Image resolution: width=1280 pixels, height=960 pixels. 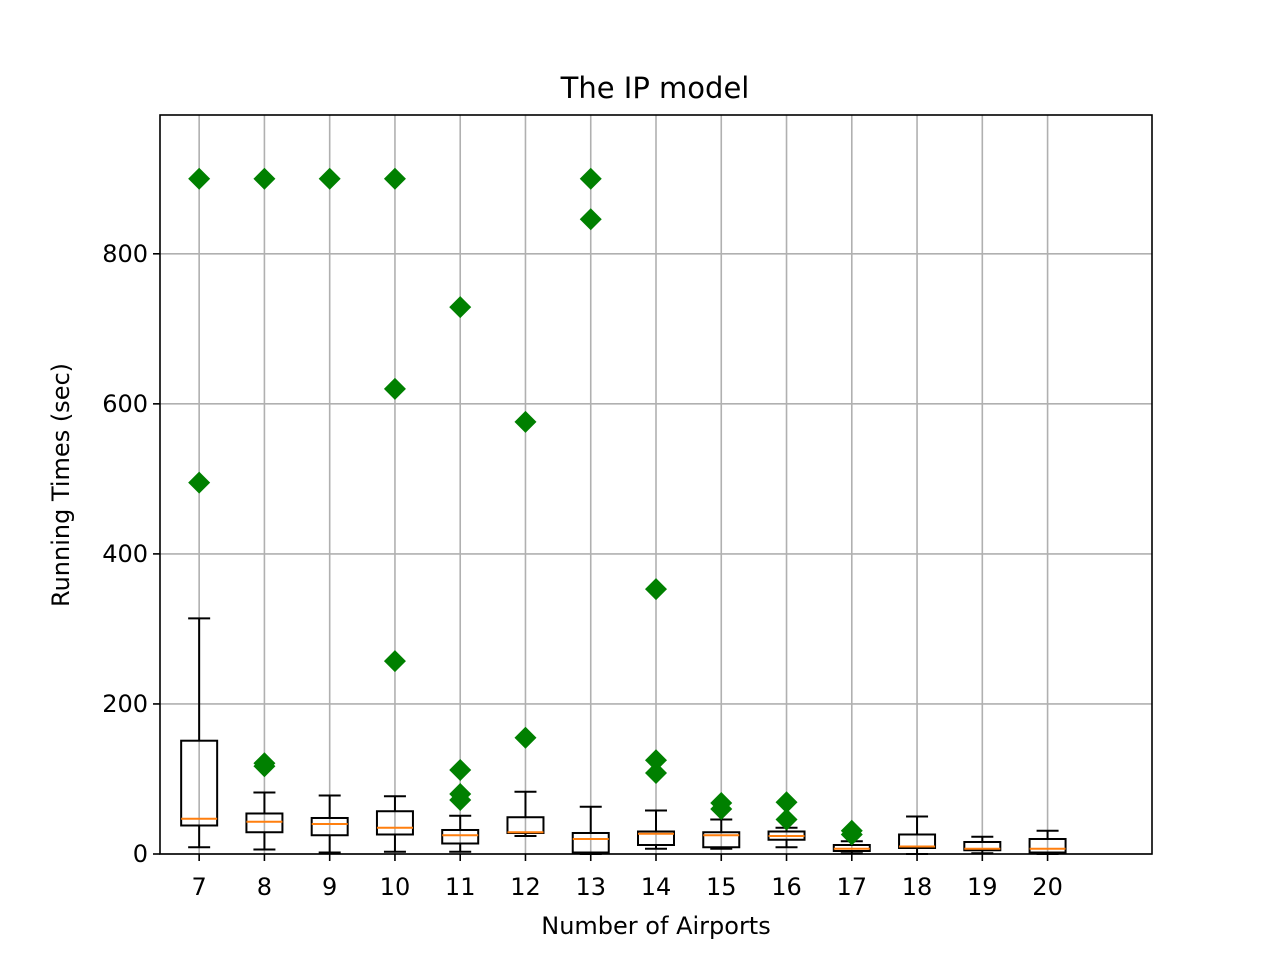 I want to click on x-tick-label: 18, so click(x=917, y=887).